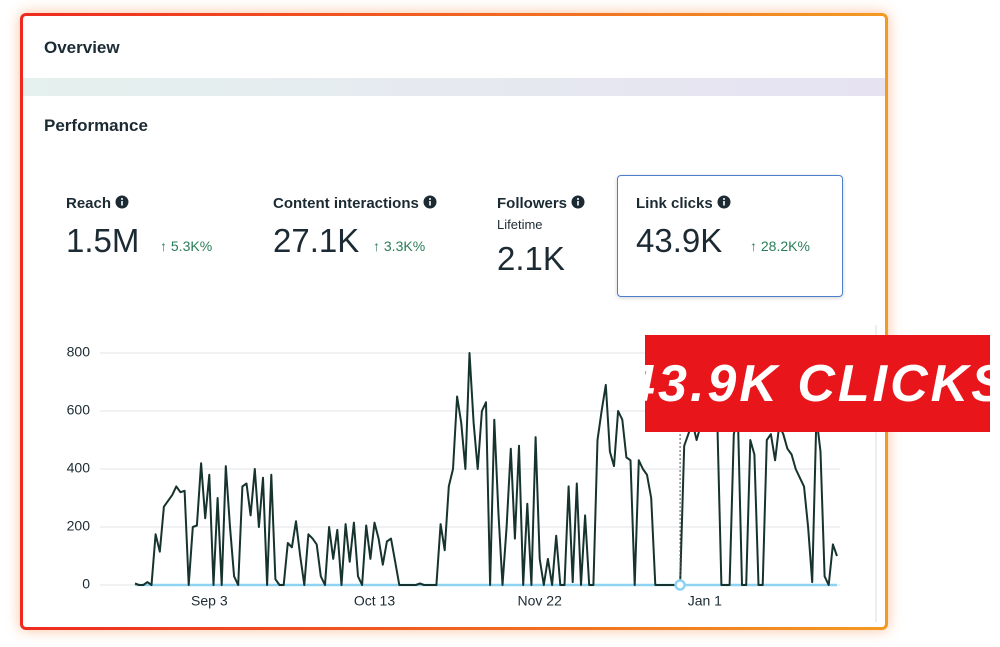 The width and height of the screenshot is (1000, 647). I want to click on header-title: Overview, so click(82, 47).